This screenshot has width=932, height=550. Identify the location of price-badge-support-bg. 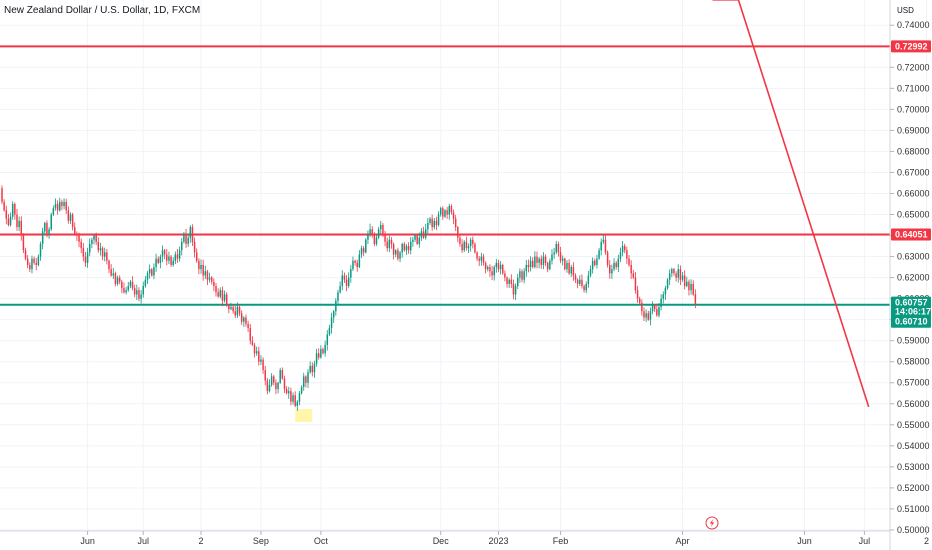
(911, 321).